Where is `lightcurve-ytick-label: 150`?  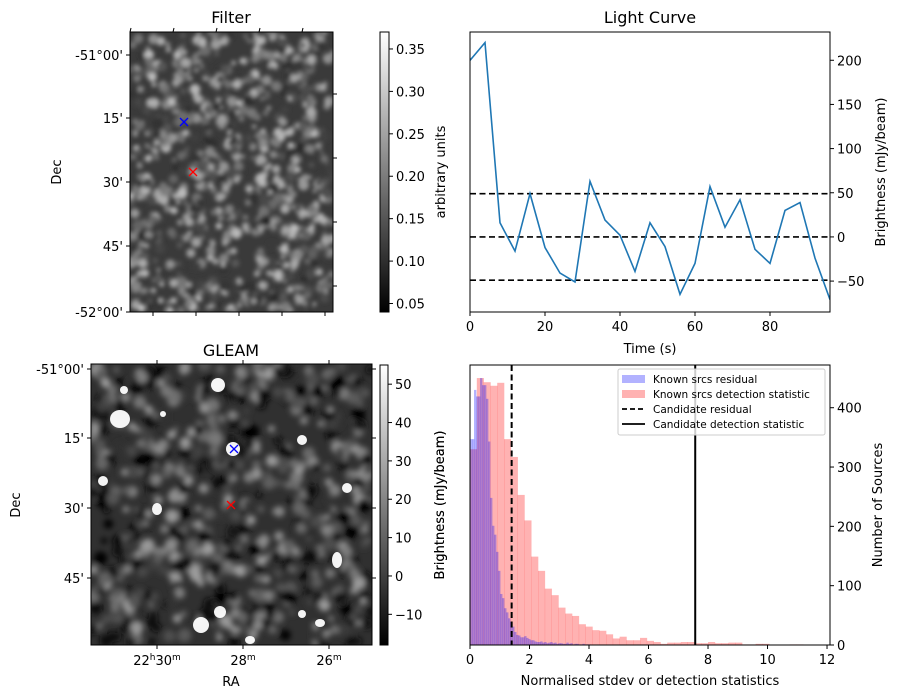 lightcurve-ytick-label: 150 is located at coordinates (849, 105).